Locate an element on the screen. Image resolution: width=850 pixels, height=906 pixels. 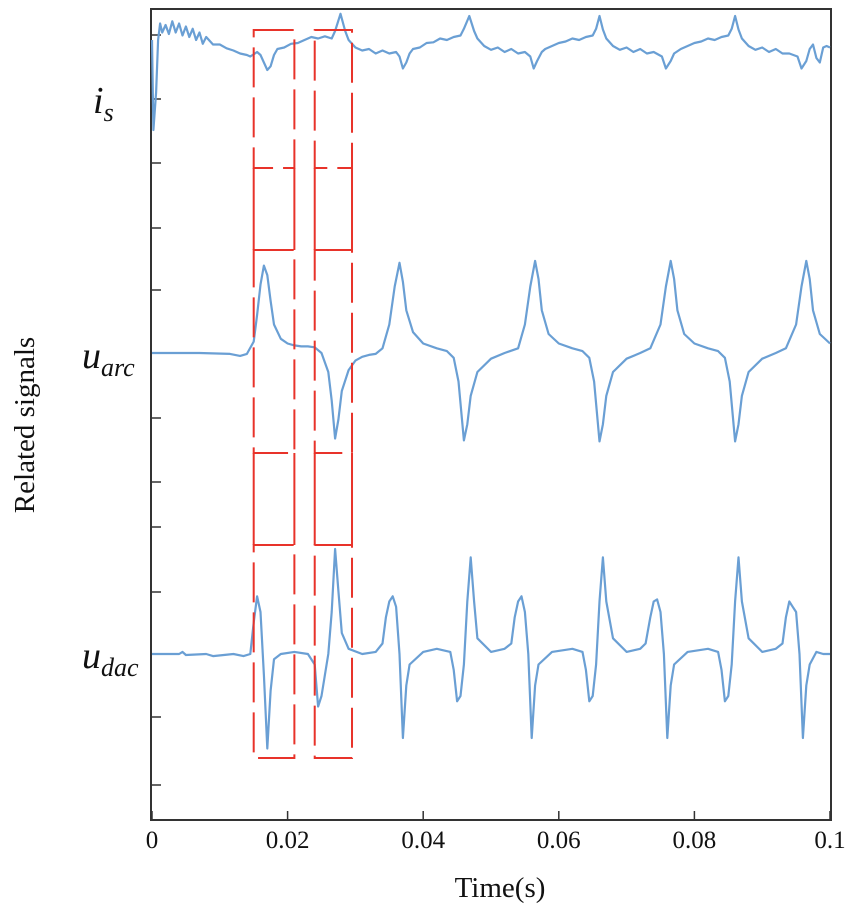
x-tick-label: 0.06 is located at coordinates (559, 840).